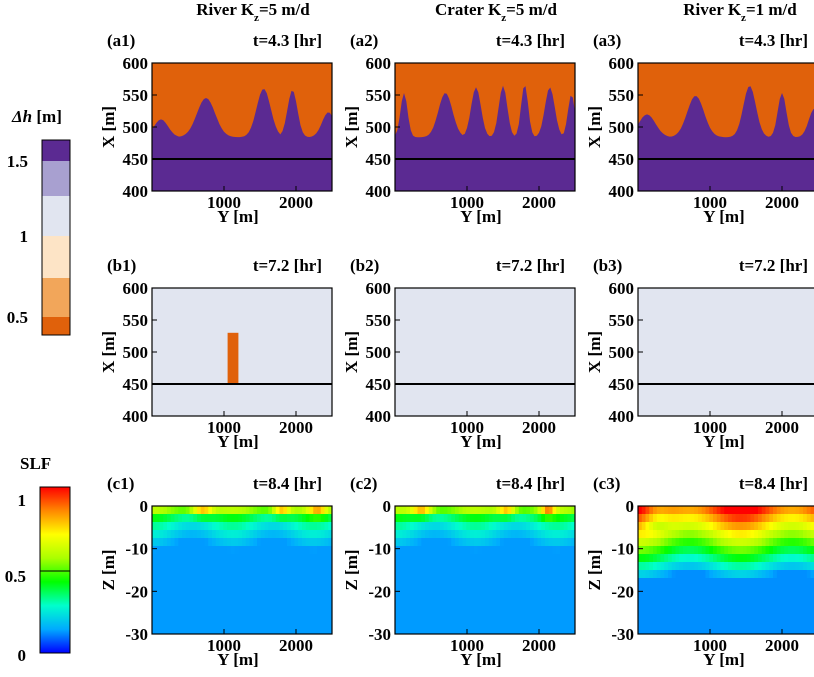 This screenshot has height=677, width=814. Describe the element at coordinates (17, 161) in the screenshot. I see `dh-legend-tick: 1.5` at that location.